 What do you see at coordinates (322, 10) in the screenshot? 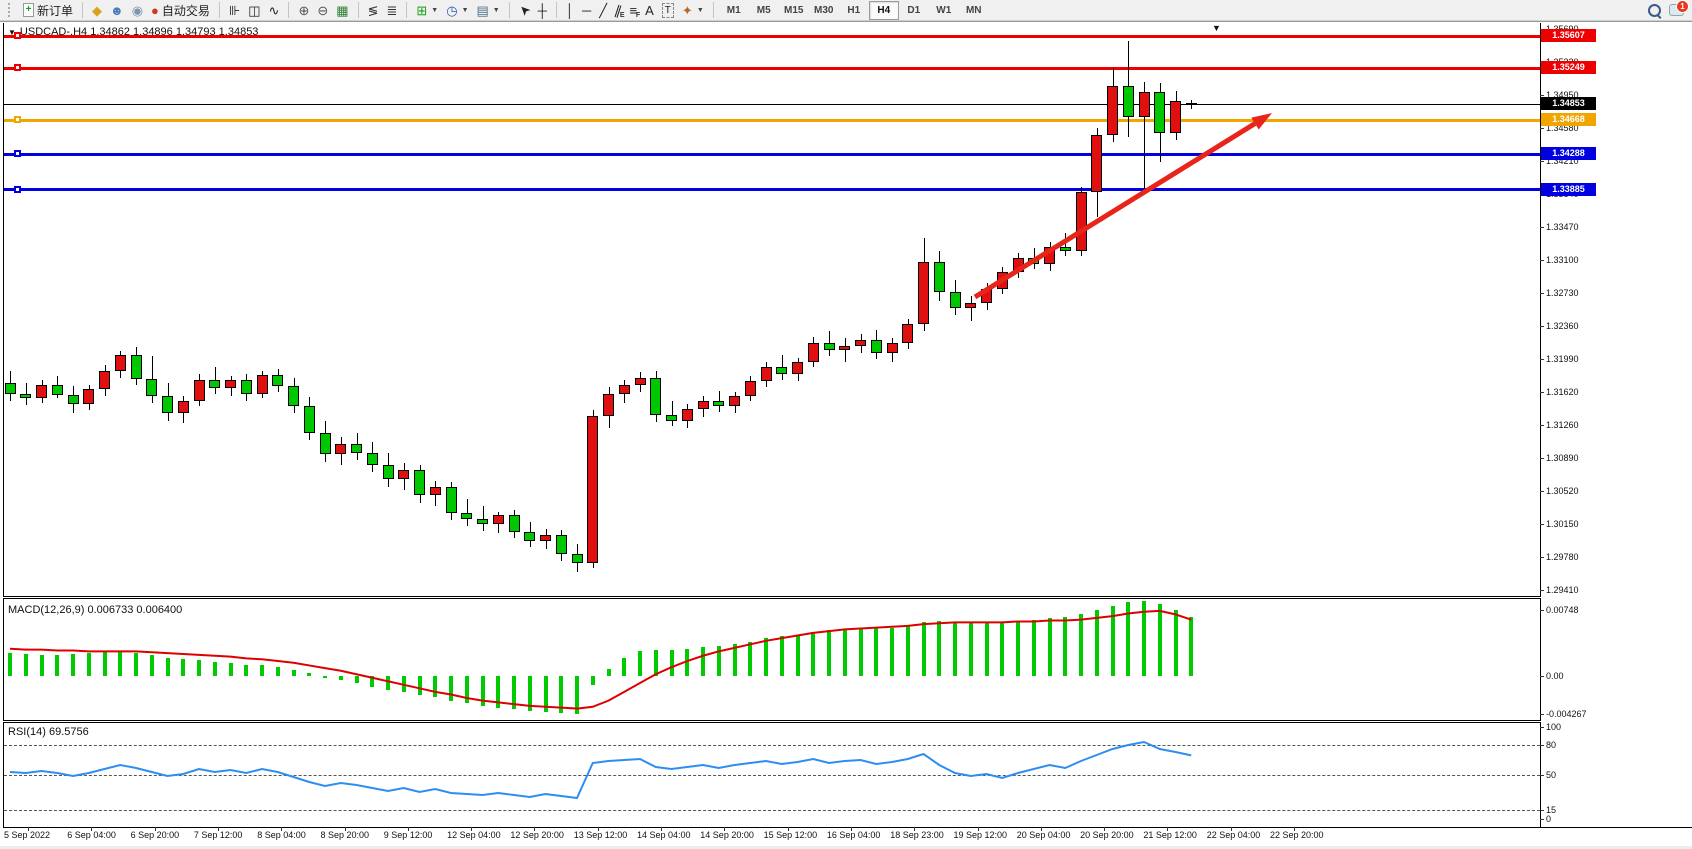
I see `zoom-out-button: ⊖` at bounding box center [322, 10].